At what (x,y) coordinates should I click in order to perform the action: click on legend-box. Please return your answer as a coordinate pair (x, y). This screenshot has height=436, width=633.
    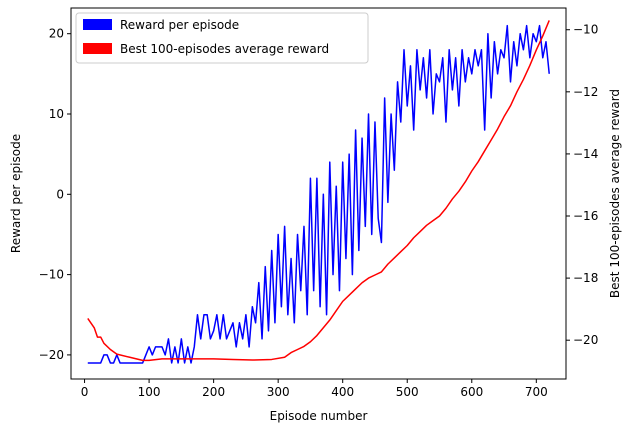
    Looking at the image, I should click on (222, 38).